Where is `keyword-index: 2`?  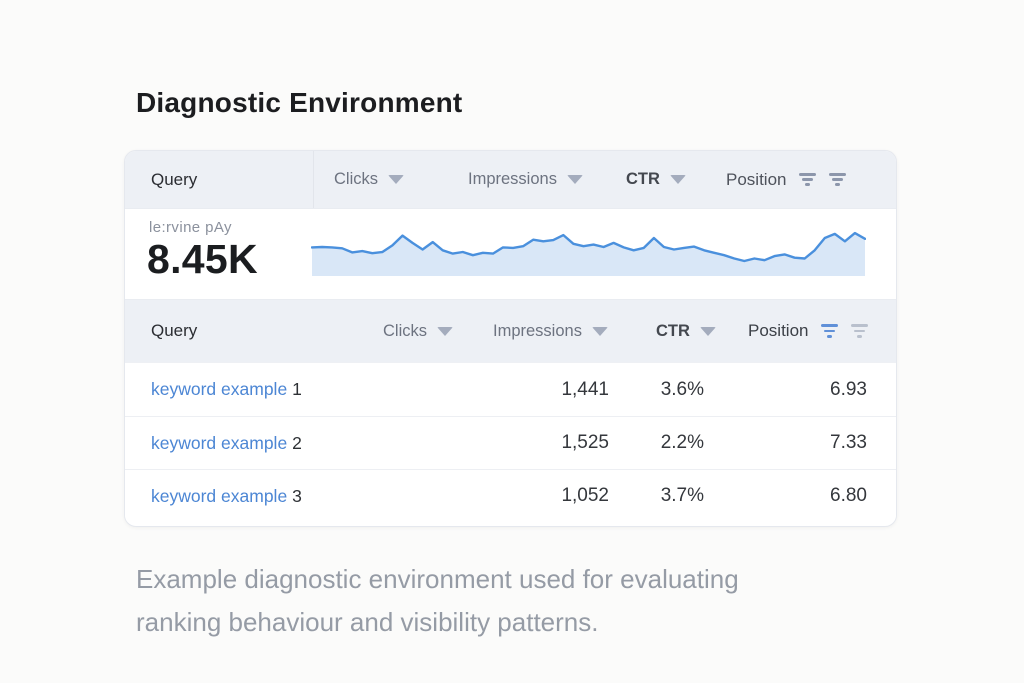
keyword-index: 2 is located at coordinates (297, 442).